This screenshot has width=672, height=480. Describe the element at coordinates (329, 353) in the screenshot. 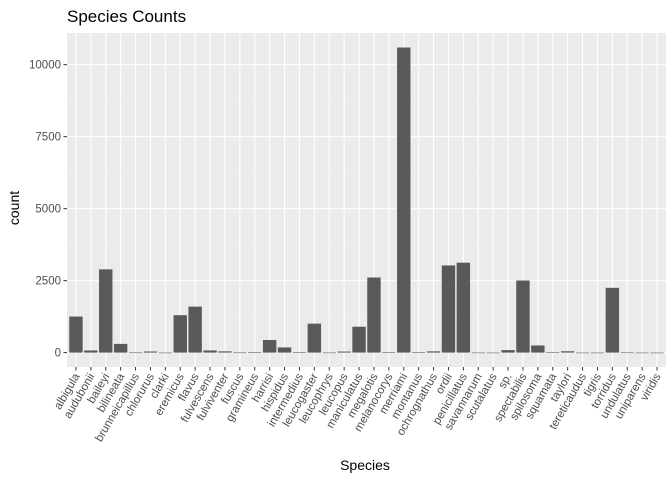

I see `bar-leucophrys` at that location.